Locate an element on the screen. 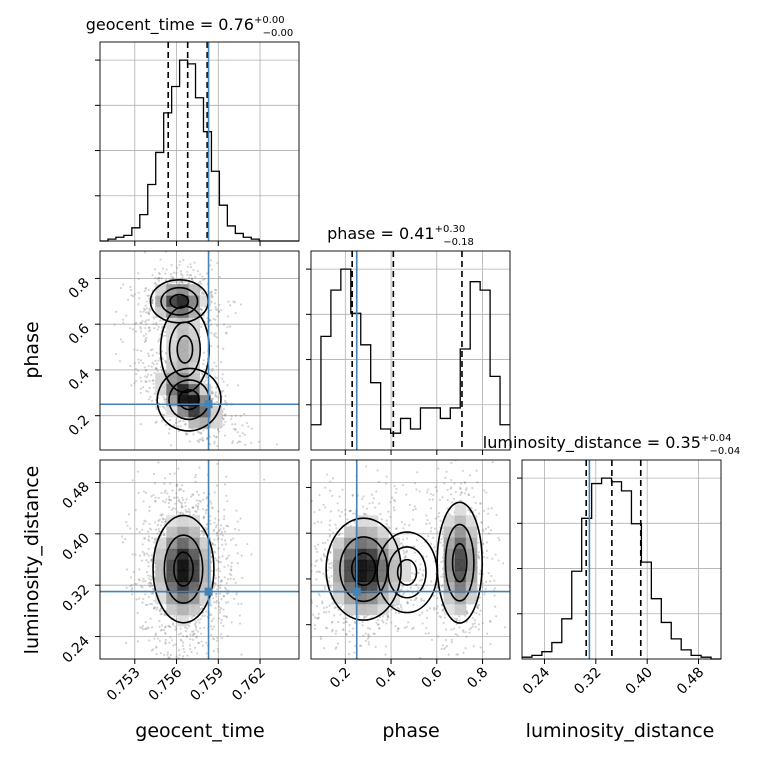 The width and height of the screenshot is (760, 760). panel-title-phase: phase = 0.41+0.30 −0.18 is located at coordinates (400, 236).